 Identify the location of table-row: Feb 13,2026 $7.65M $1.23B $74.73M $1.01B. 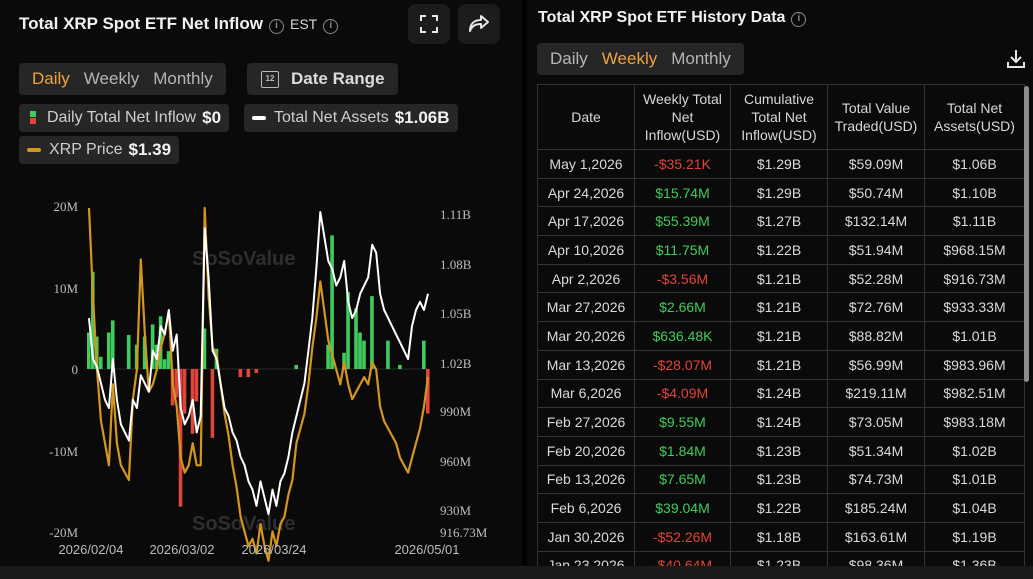
(781, 479).